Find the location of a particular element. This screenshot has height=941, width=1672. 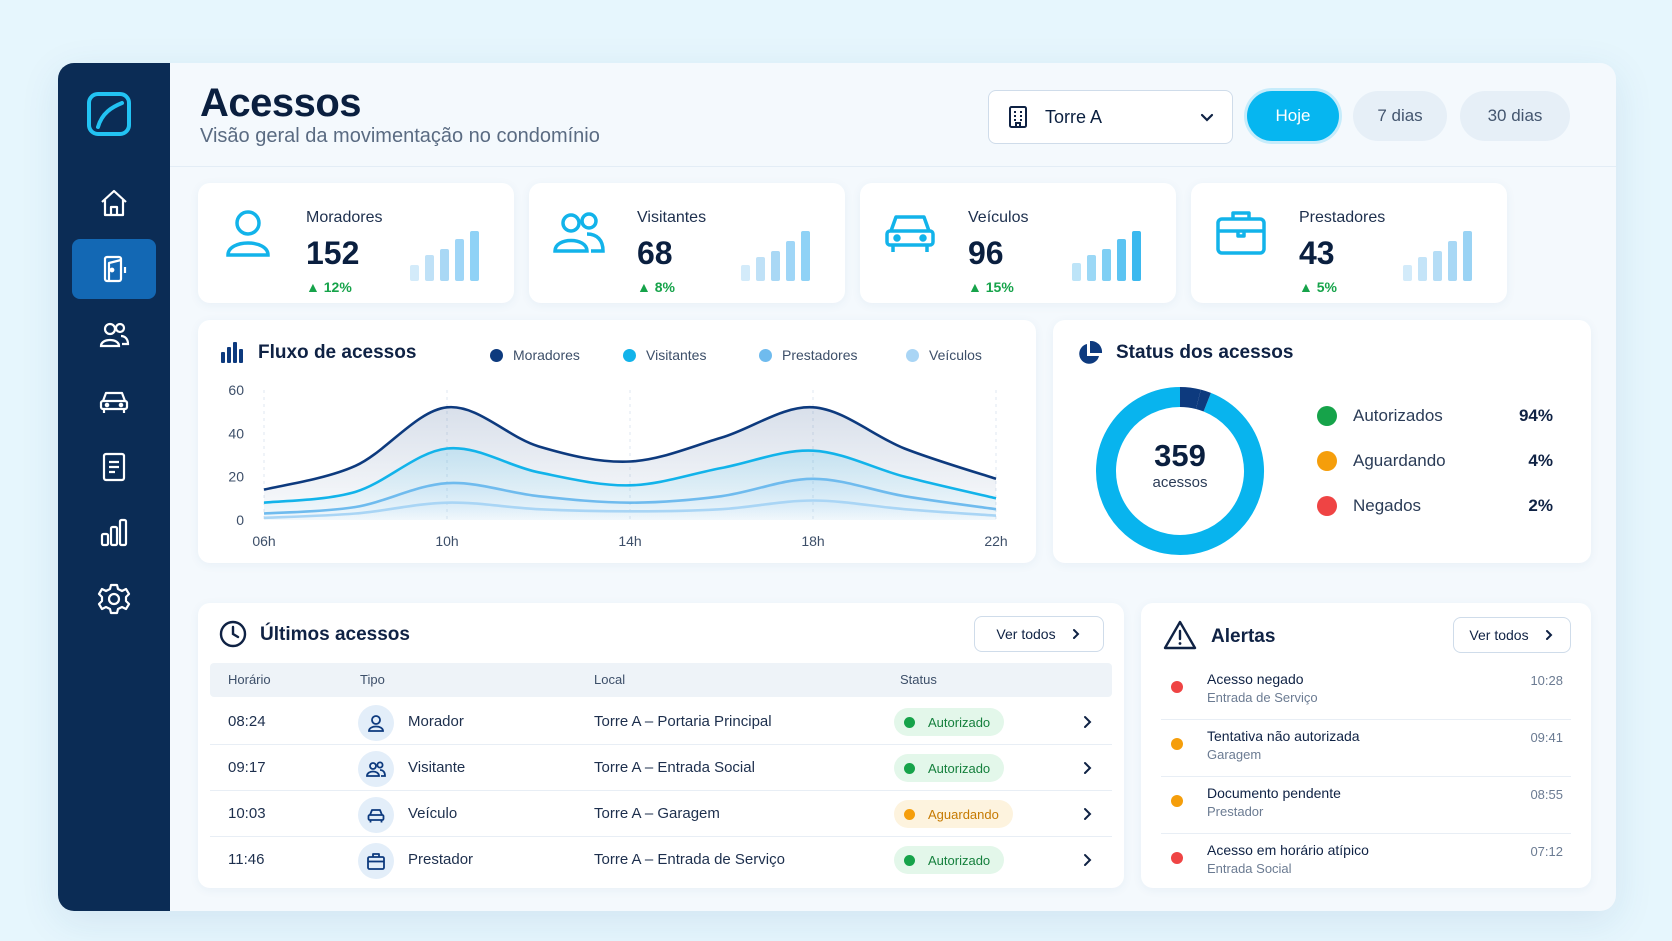

sidebar-item-acessos is located at coordinates (114, 269).